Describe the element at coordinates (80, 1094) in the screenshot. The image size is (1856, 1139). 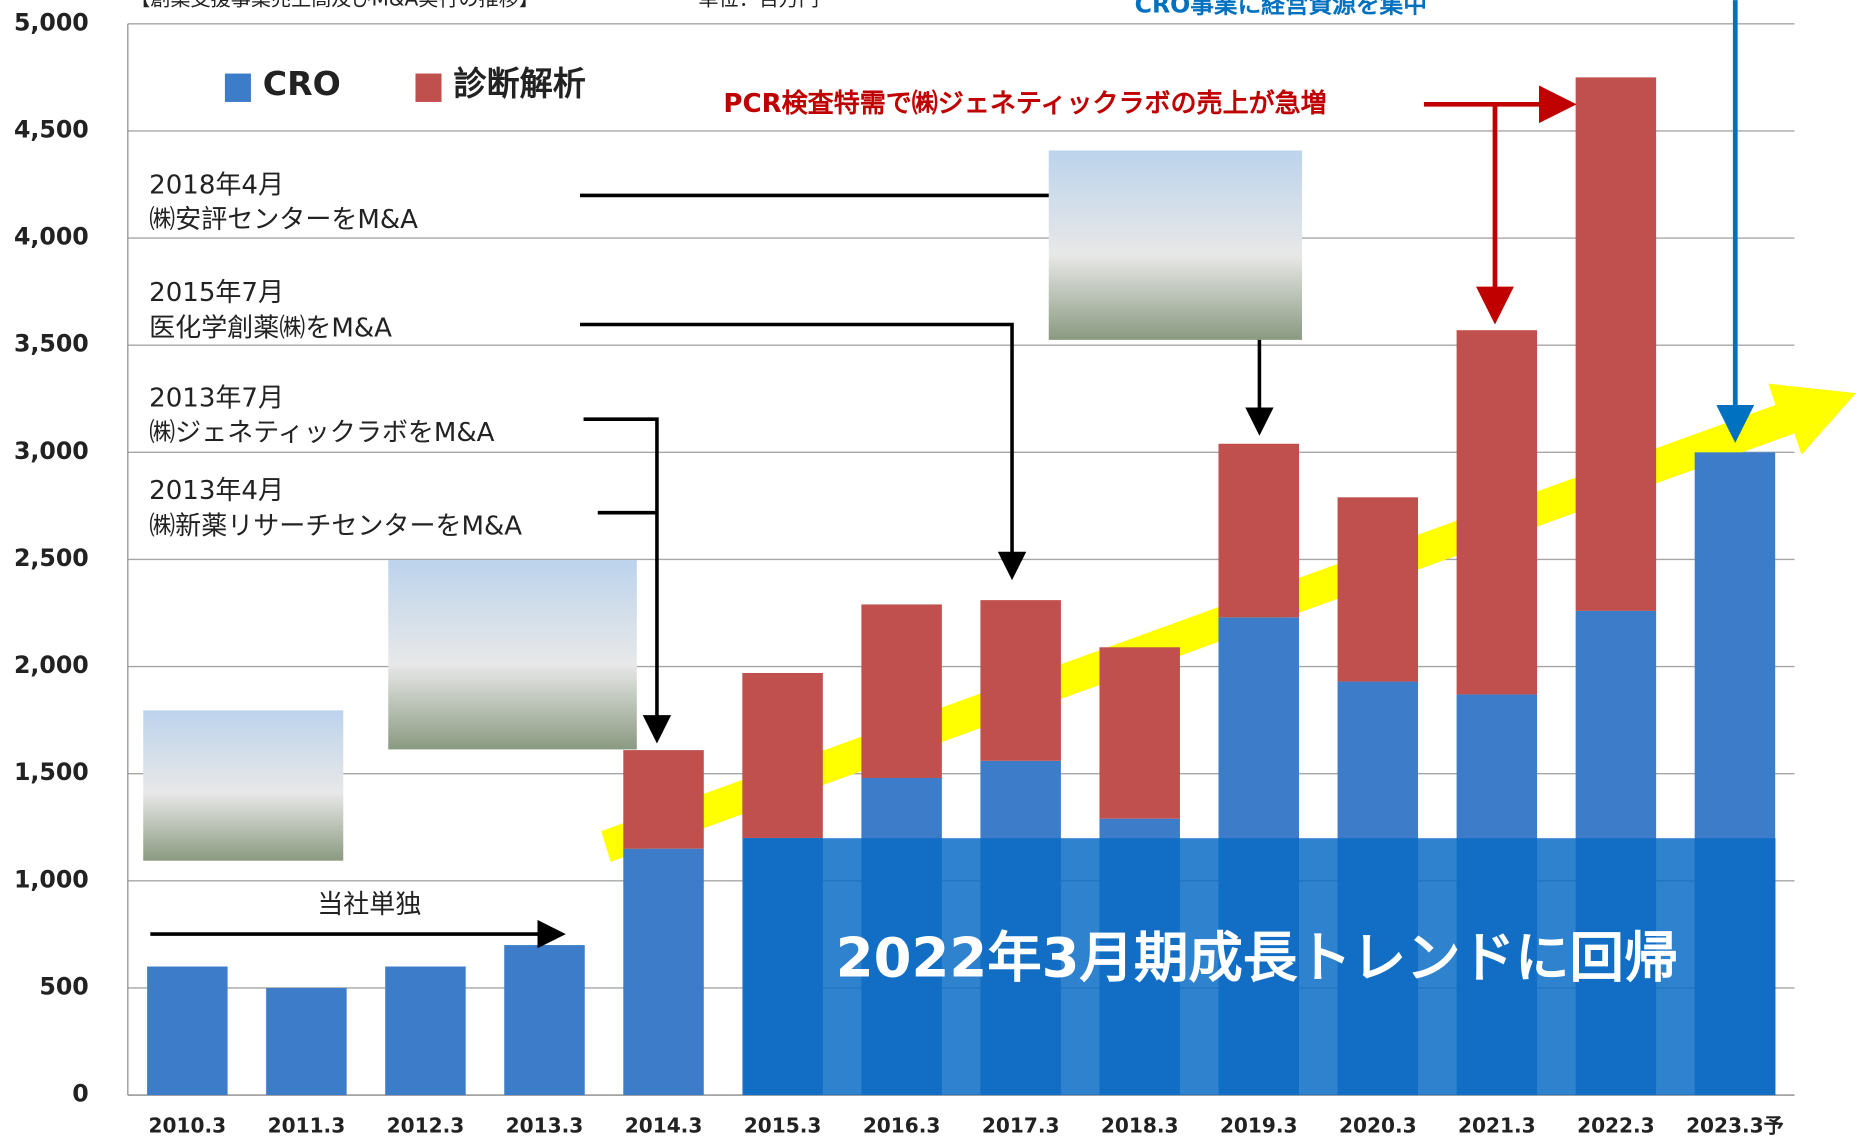
I see `y-tick-label: 0` at that location.